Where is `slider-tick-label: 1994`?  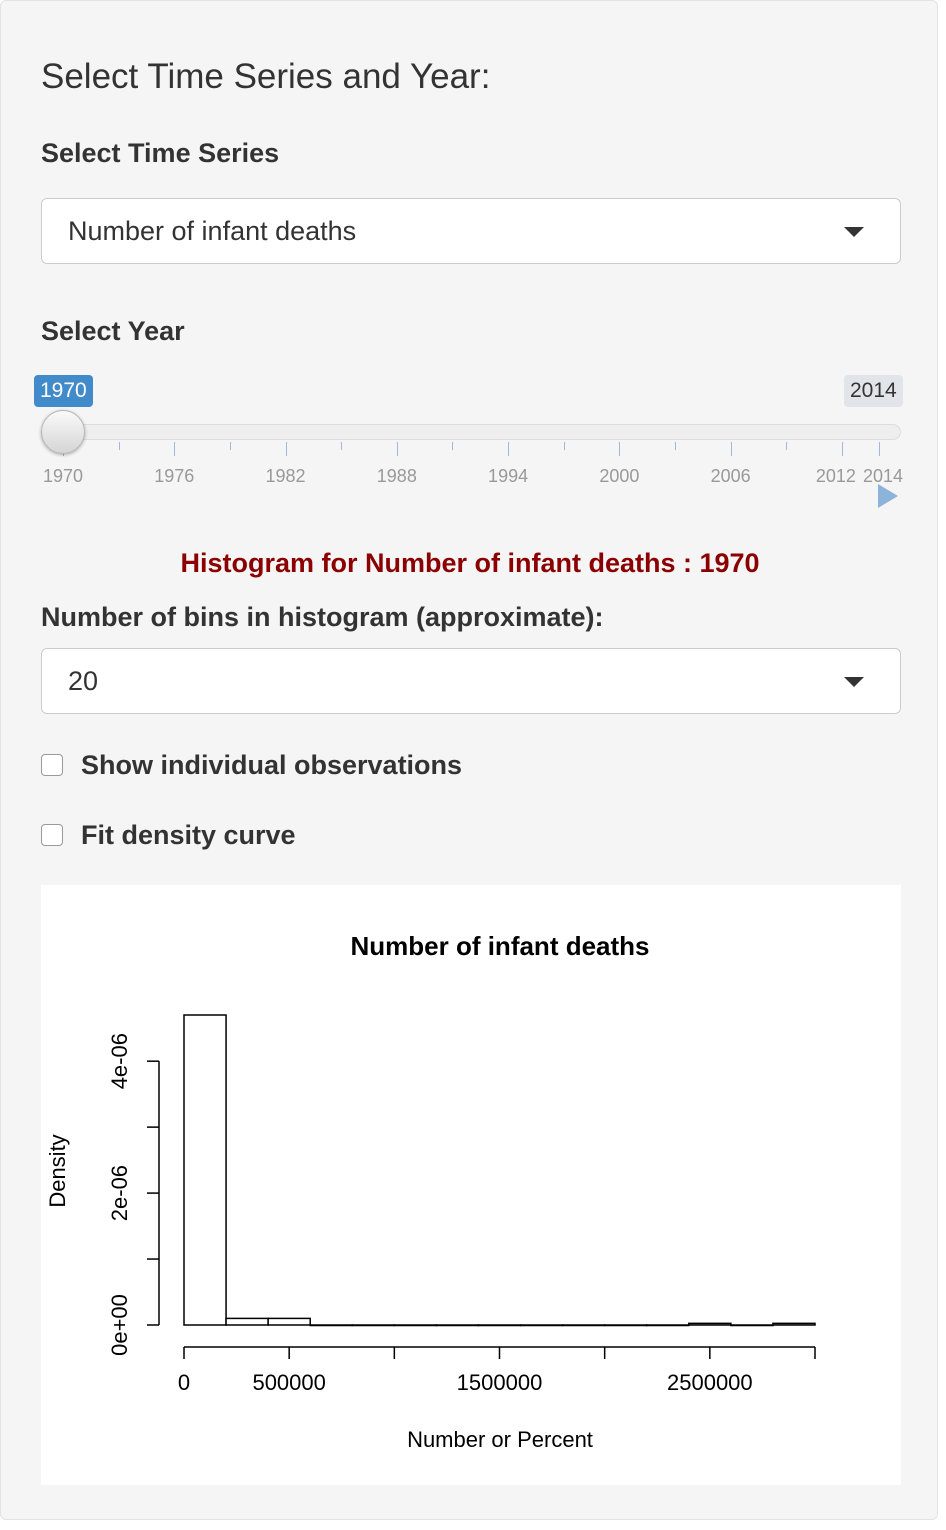 slider-tick-label: 1994 is located at coordinates (508, 476).